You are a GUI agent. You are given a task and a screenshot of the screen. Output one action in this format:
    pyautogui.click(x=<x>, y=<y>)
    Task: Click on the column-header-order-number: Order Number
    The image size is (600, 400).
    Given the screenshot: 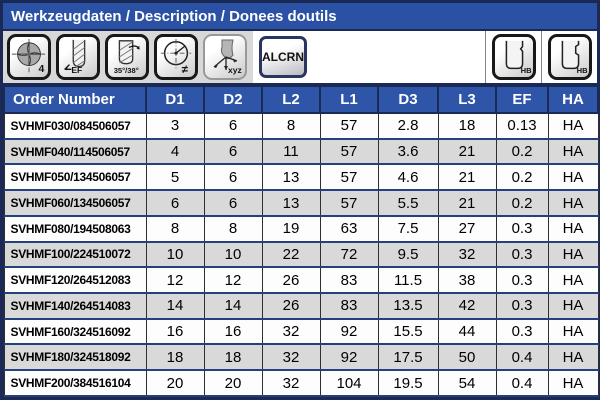 What is the action you would take?
    pyautogui.click(x=75, y=99)
    